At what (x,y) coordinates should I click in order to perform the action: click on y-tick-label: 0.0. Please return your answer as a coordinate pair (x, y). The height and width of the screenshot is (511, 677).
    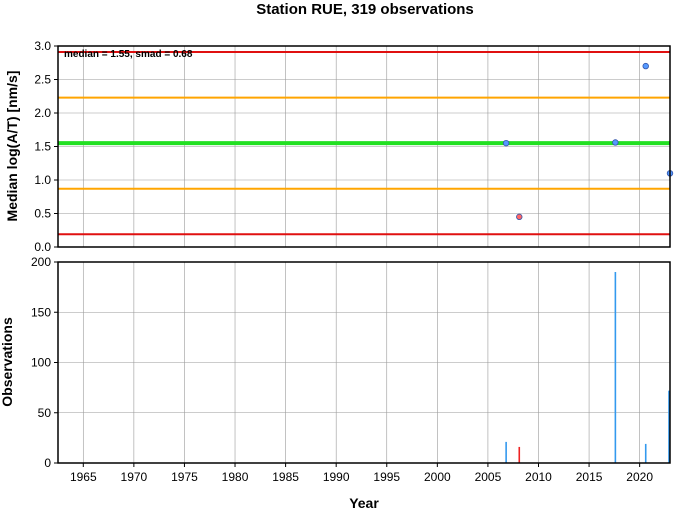
    Looking at the image, I should click on (42, 247).